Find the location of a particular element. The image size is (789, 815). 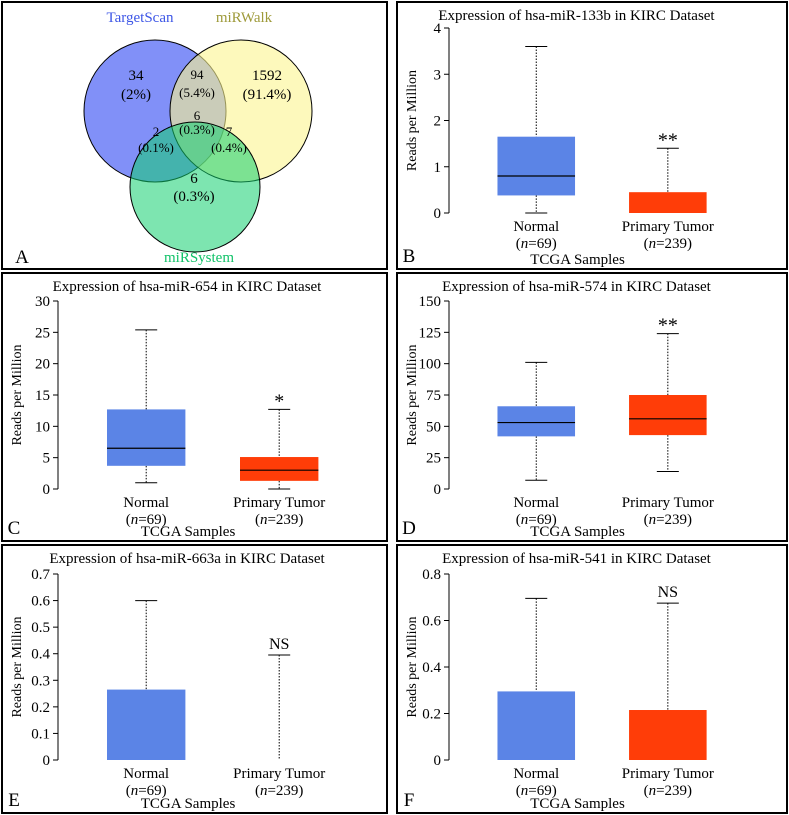

panel-letter: B is located at coordinates (409, 256).